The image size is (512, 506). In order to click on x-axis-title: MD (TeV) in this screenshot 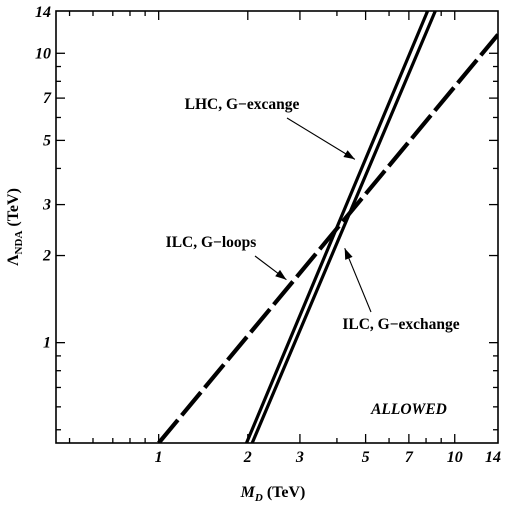, I will do `click(273, 494)`.